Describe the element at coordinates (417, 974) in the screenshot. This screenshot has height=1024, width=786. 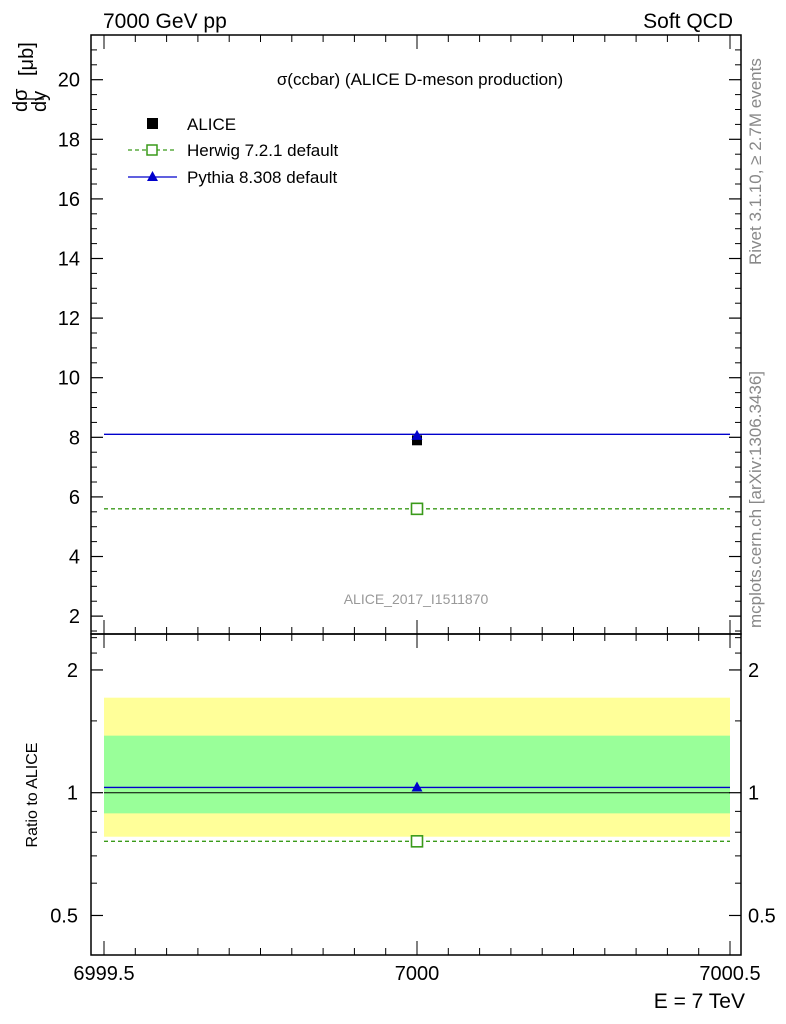
I see `x-tick-label: 7000` at that location.